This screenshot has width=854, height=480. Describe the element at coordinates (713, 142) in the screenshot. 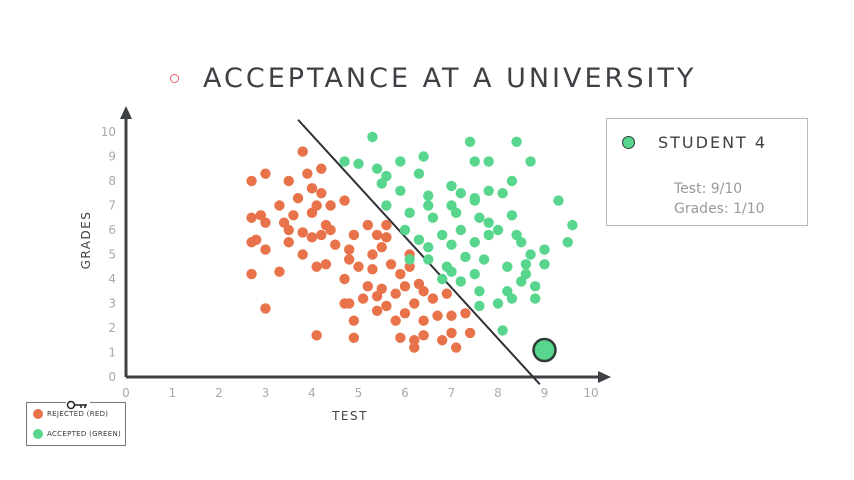

I see `info-title: STUDENT 4` at that location.